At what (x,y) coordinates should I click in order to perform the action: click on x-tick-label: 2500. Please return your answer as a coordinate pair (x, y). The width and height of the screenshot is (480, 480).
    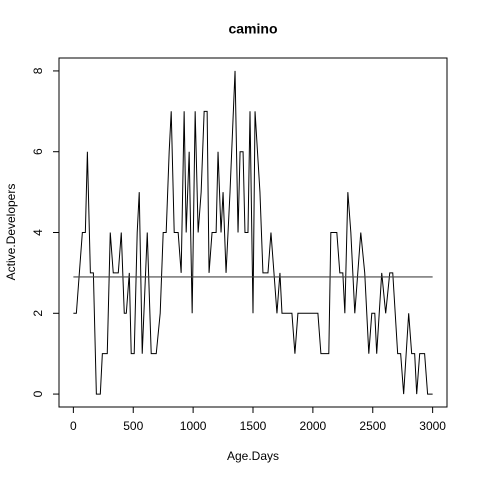
    Looking at the image, I should click on (372, 426).